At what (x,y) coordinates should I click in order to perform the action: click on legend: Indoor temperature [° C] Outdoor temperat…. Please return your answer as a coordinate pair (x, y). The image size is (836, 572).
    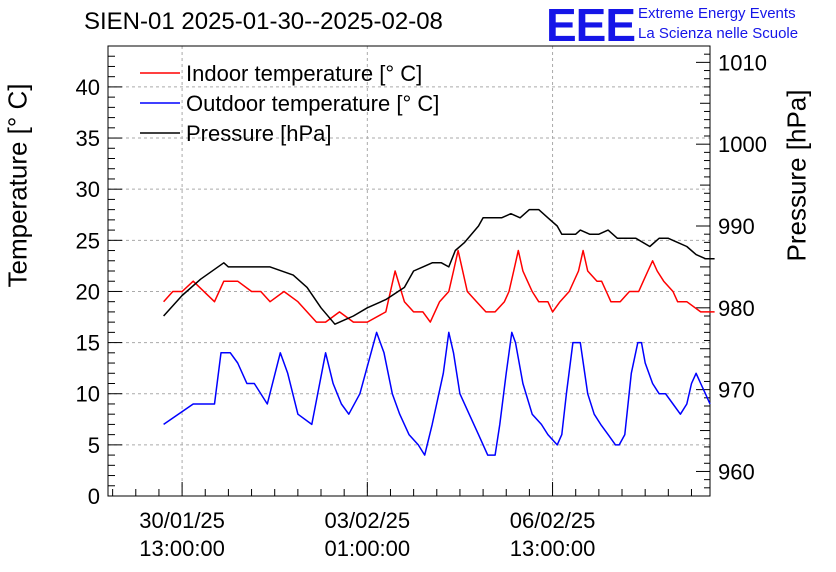
    Looking at the image, I should click on (289, 103).